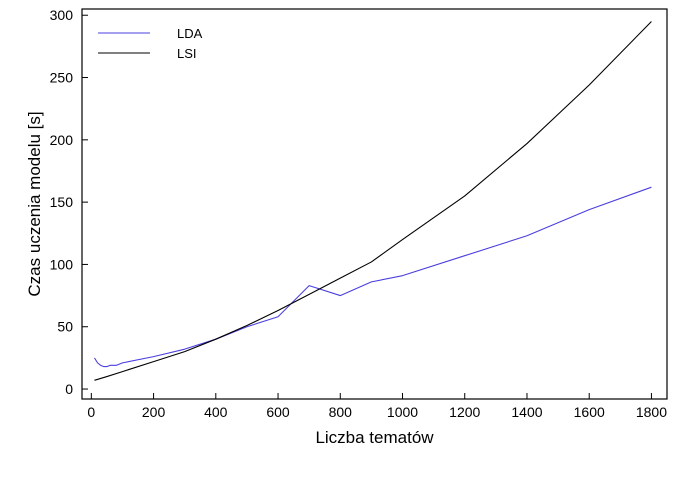  Describe the element at coordinates (154, 412) in the screenshot. I see `x-tick-label: 200` at that location.